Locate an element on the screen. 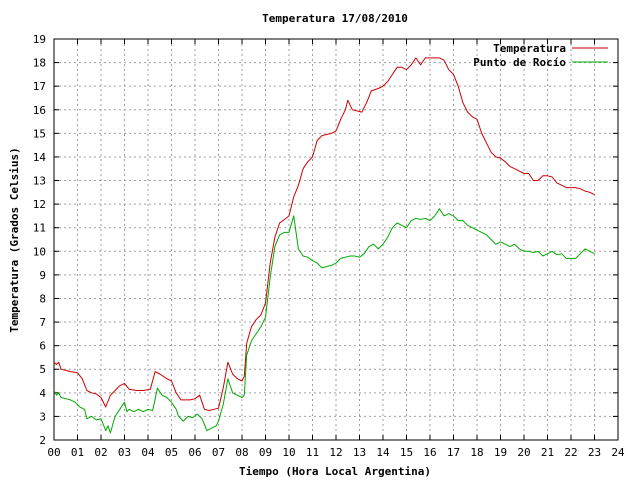  y-tick-label: 2 is located at coordinates (42, 440).